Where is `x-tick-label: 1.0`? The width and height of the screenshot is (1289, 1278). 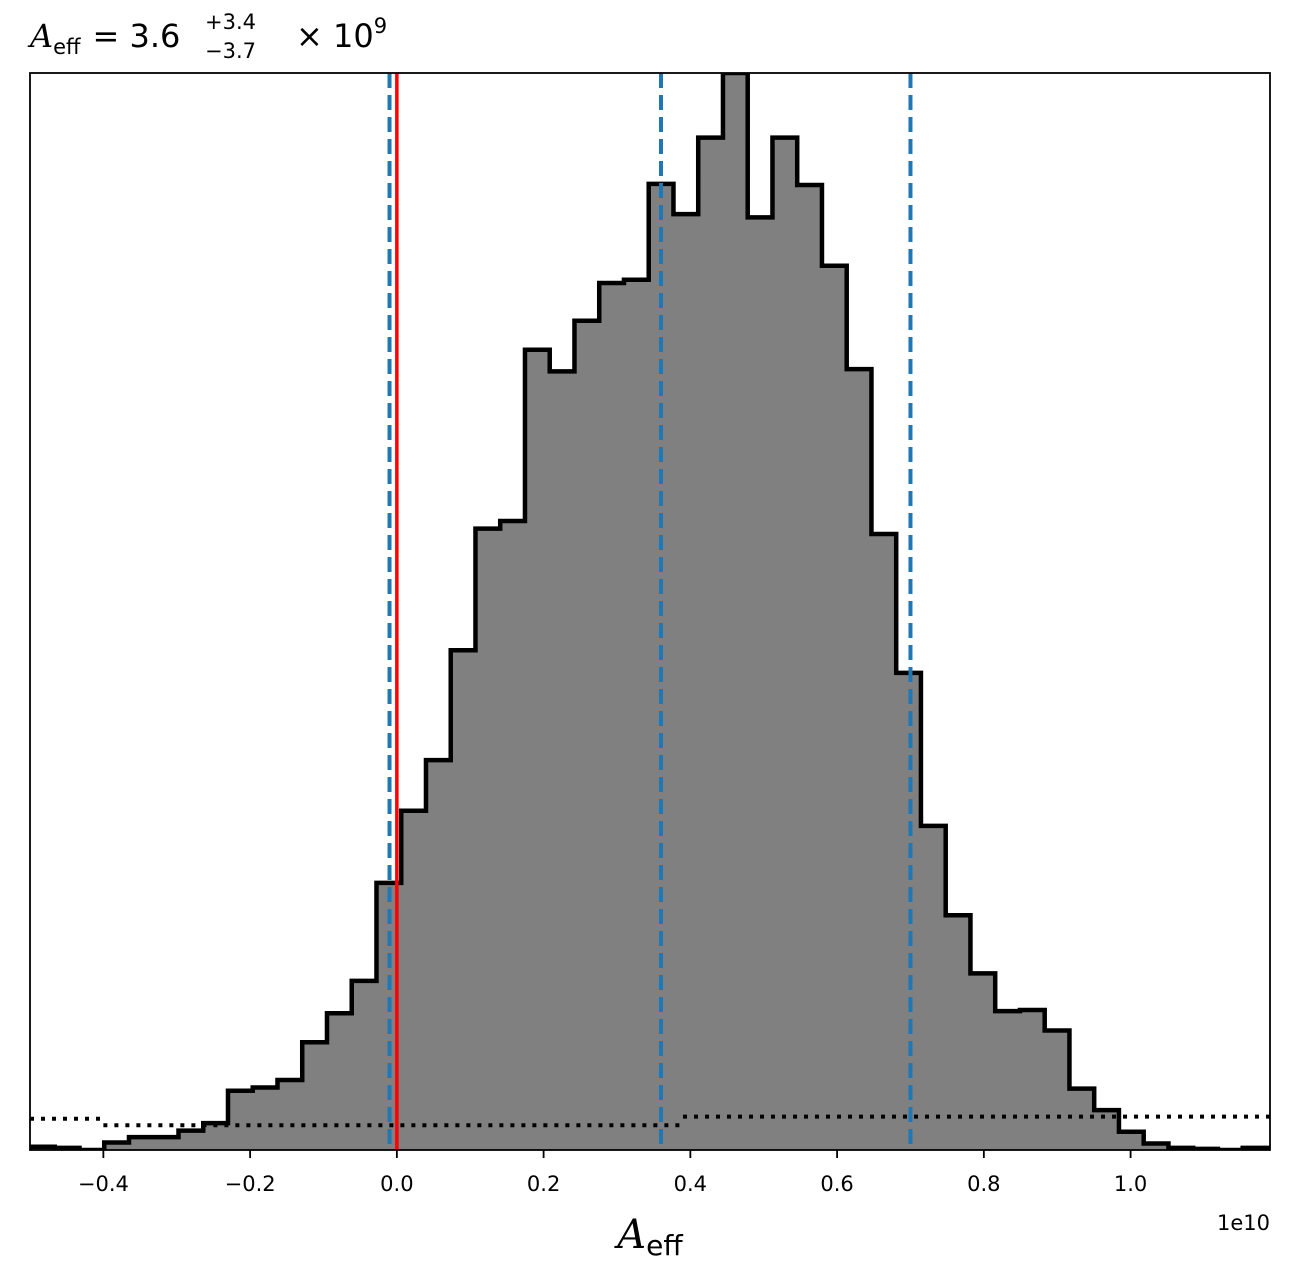
x-tick-label: 1.0 is located at coordinates (1130, 1184).